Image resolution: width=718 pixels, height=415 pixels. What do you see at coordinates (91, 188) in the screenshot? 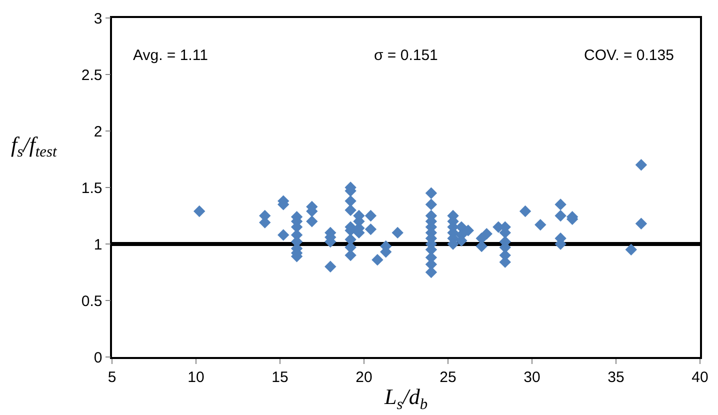
I see `y-tick-label: 1.5` at bounding box center [91, 188].